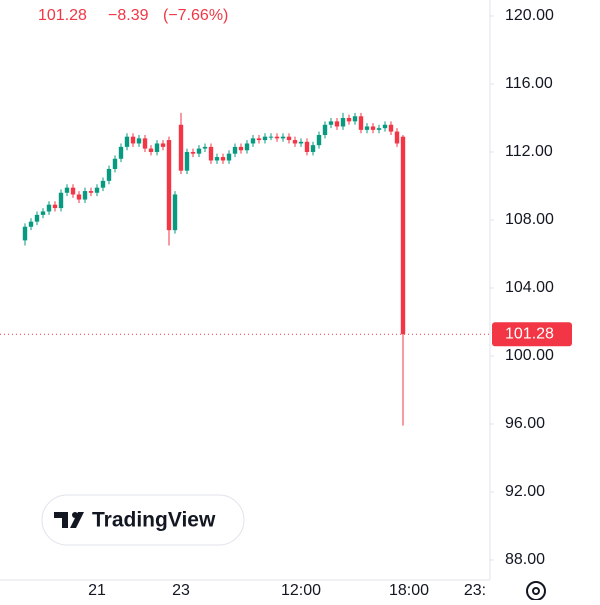  I want to click on watermark: TradingView, so click(143, 520).